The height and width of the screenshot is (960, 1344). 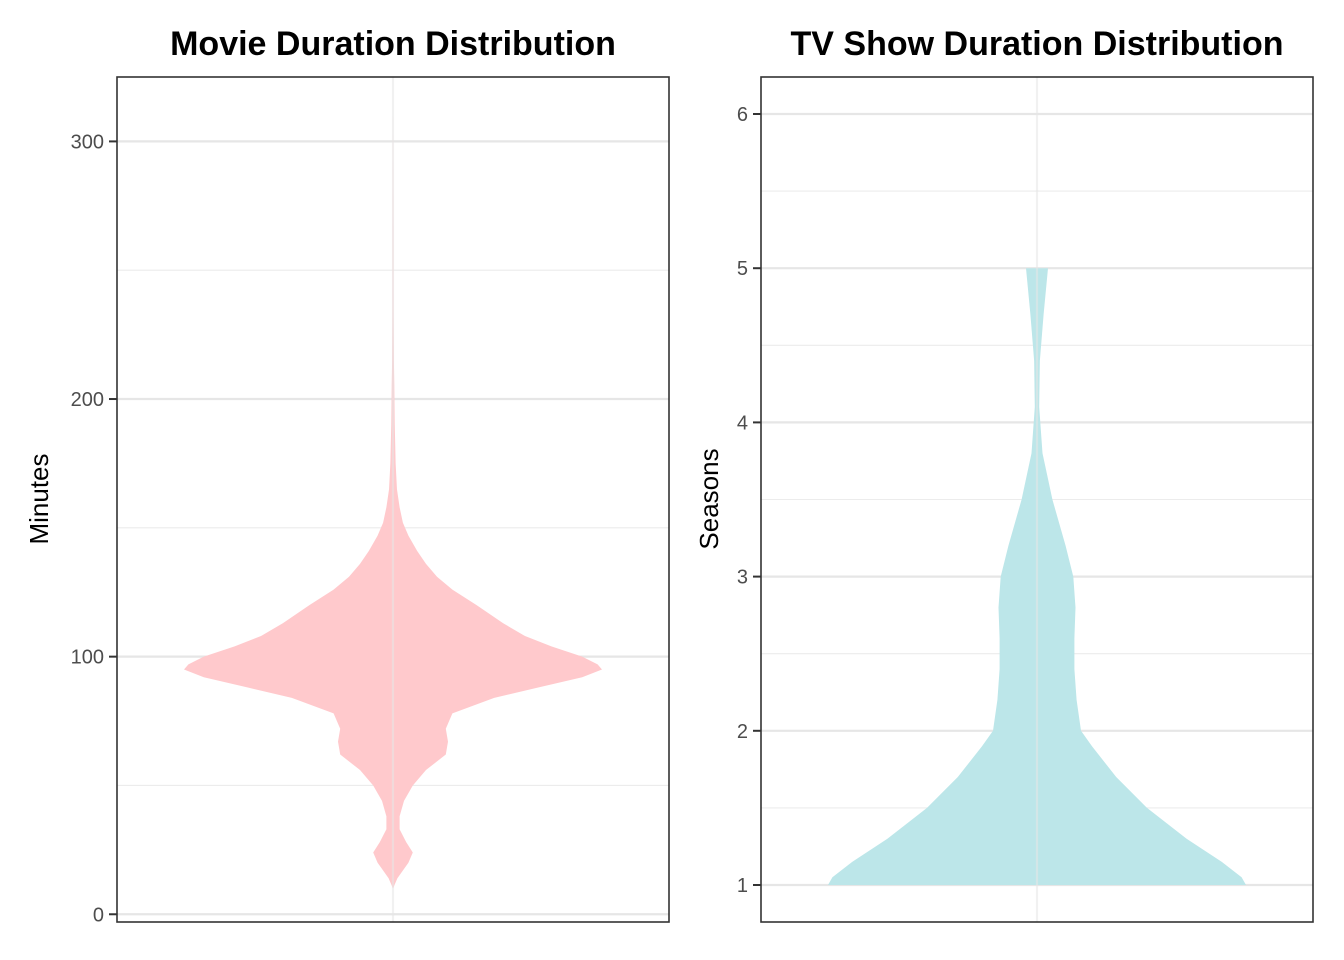 I want to click on movie-y-axis: 0 100 200 300, so click(x=94, y=528).